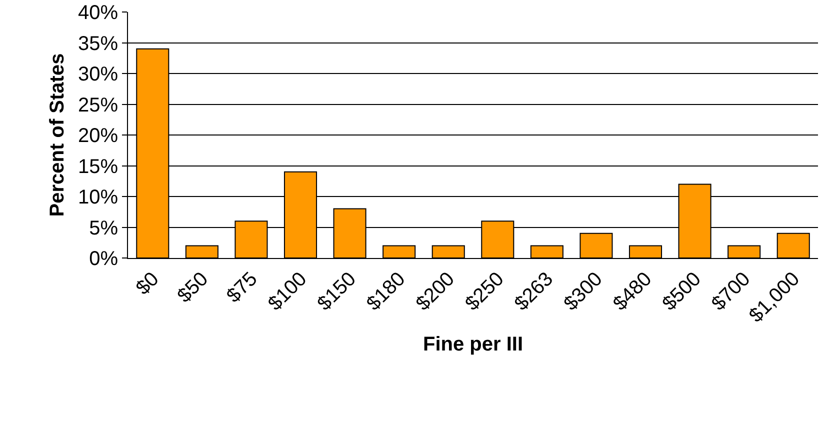 The width and height of the screenshot is (820, 431). What do you see at coordinates (57, 135) in the screenshot?
I see `y-axis-title: Percent of States` at bounding box center [57, 135].